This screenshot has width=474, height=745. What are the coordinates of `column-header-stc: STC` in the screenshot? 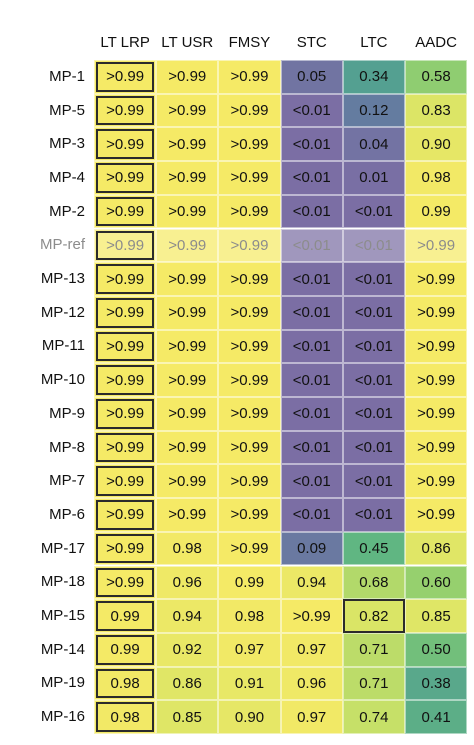 It's located at (311, 42).